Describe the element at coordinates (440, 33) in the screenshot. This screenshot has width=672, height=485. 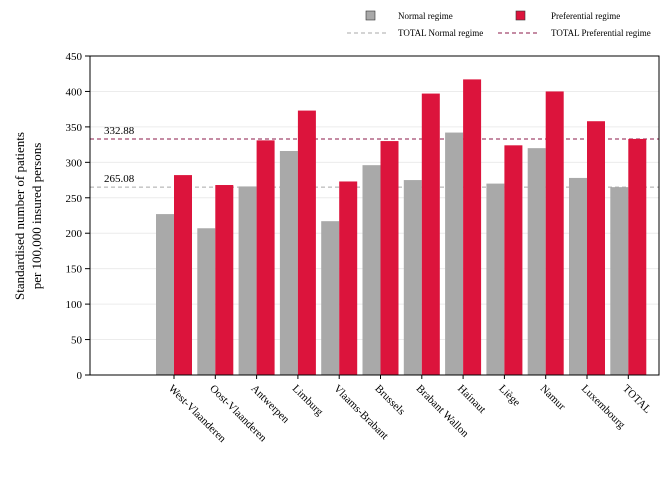
I see `legend-label-total-normal: TOTAL Normal regime` at that location.